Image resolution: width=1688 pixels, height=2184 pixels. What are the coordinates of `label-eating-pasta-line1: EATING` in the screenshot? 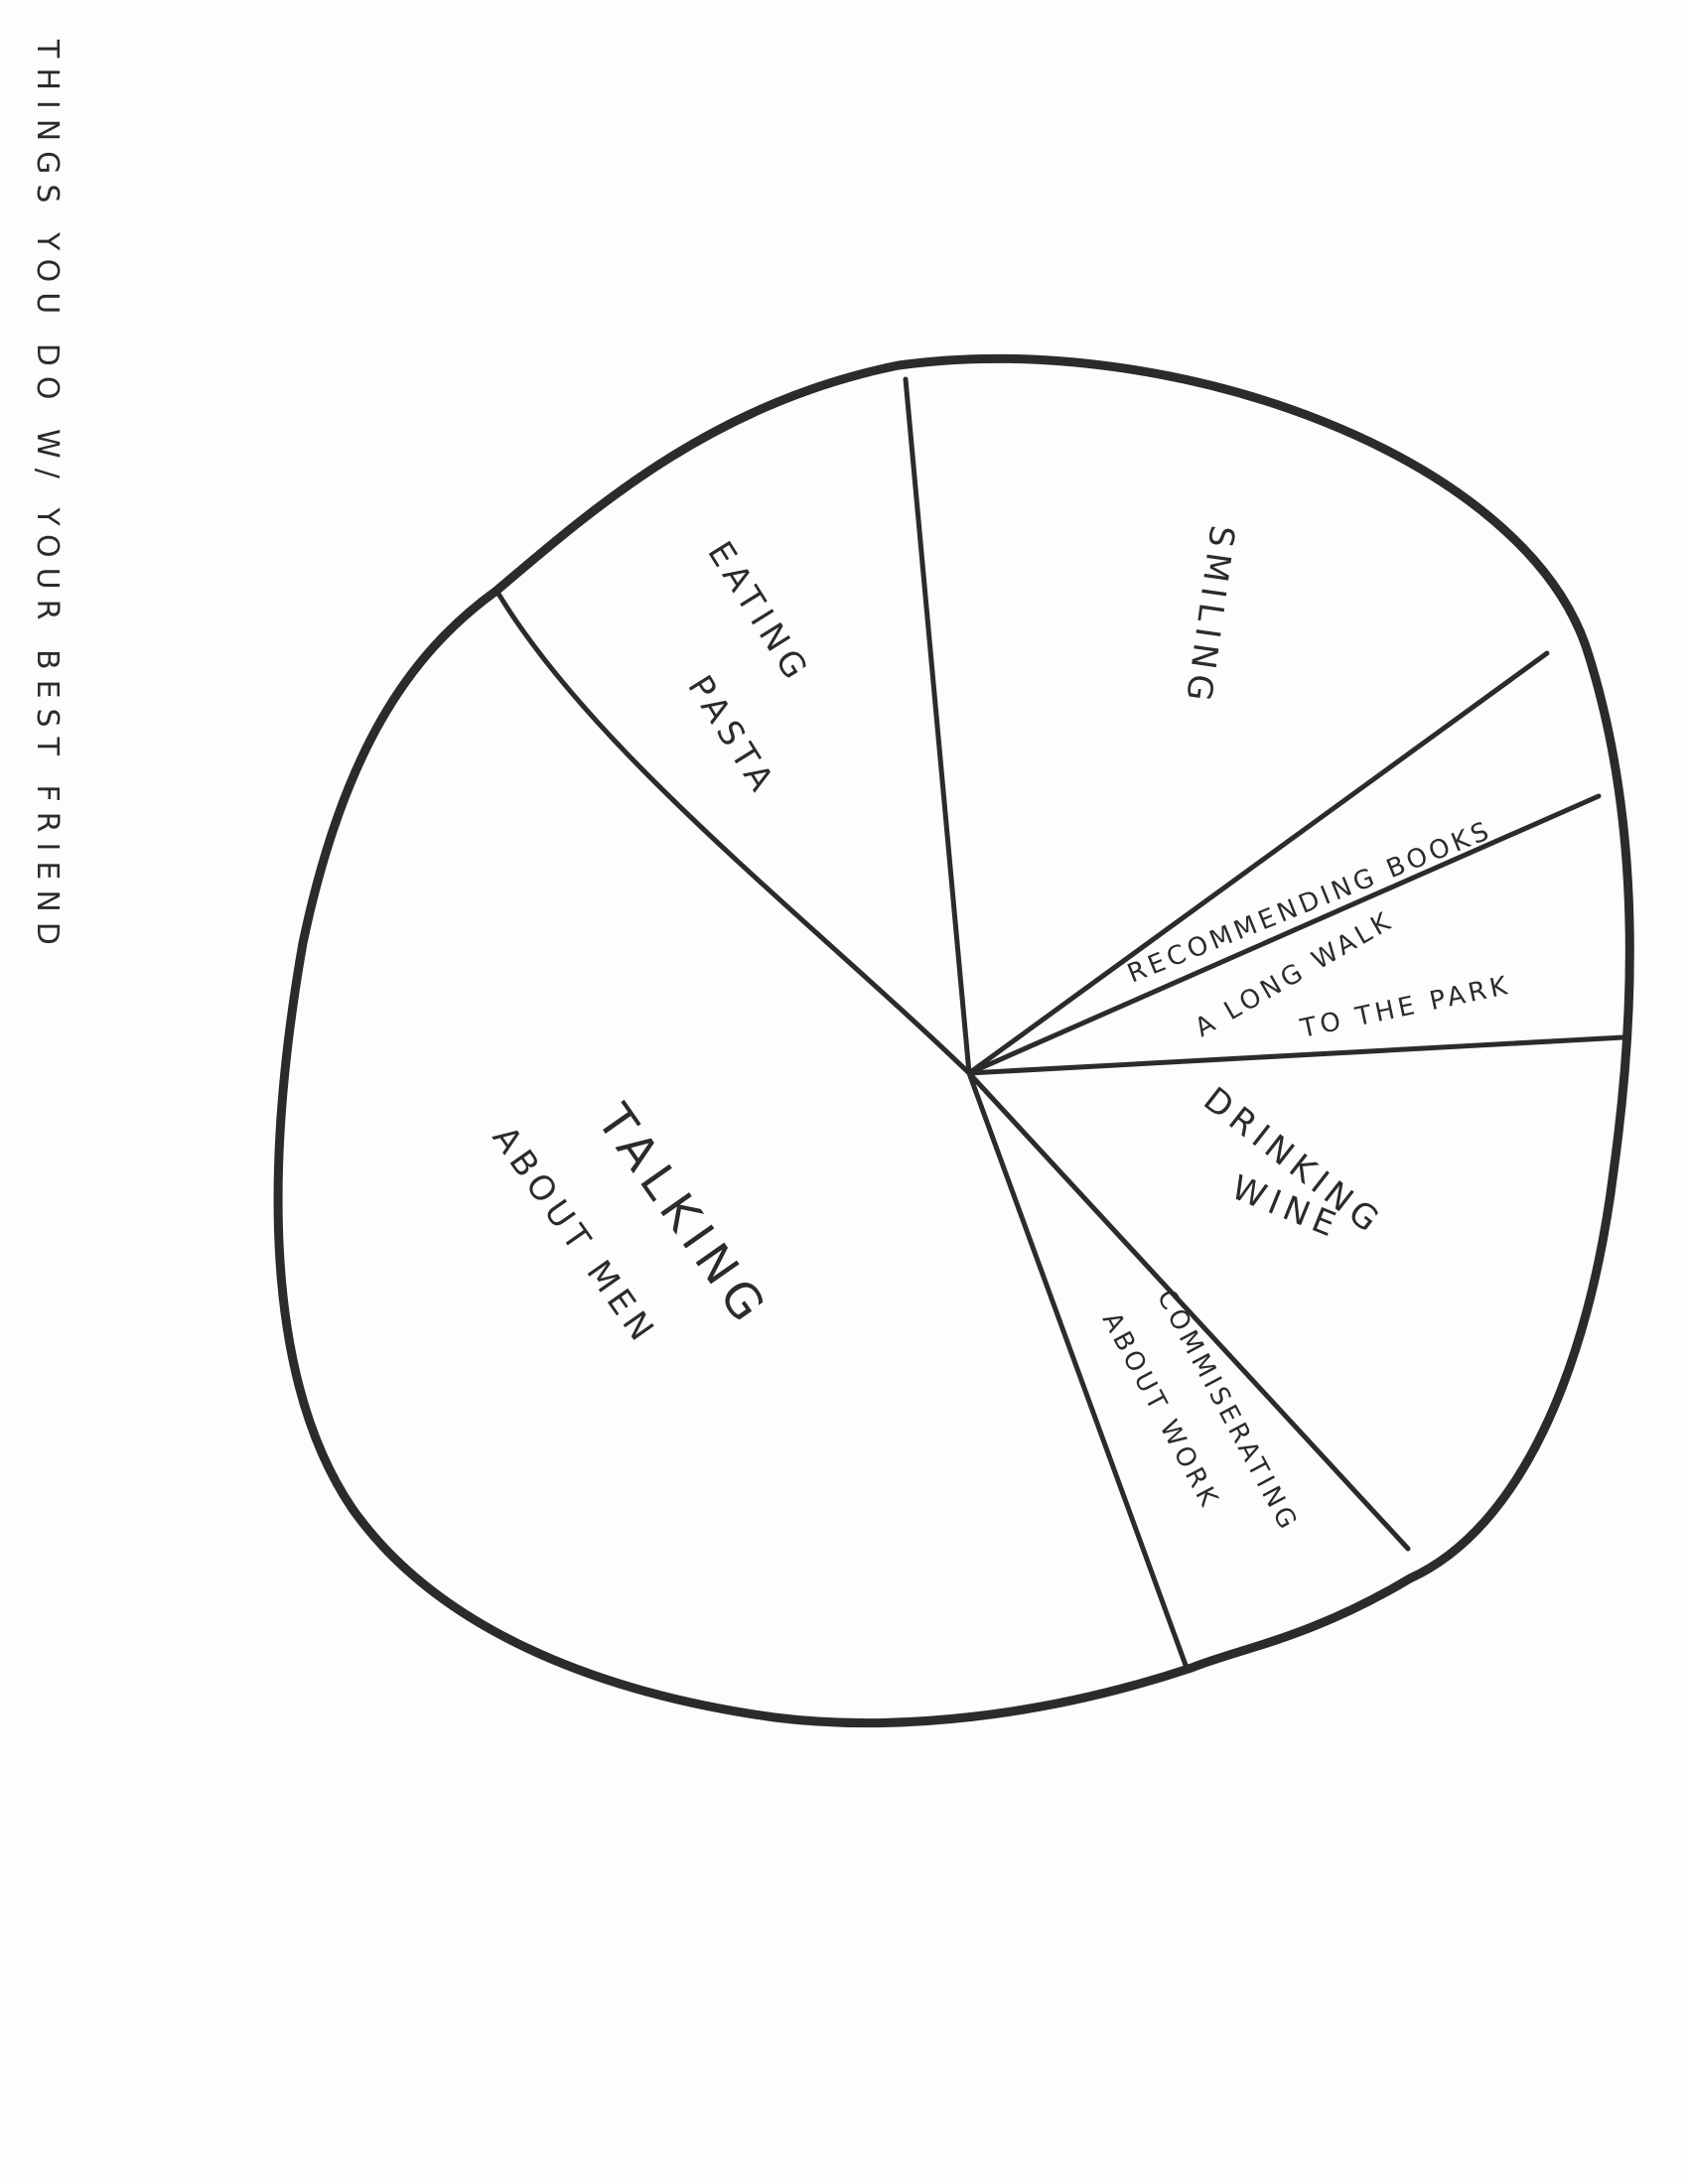 It's located at (758, 613).